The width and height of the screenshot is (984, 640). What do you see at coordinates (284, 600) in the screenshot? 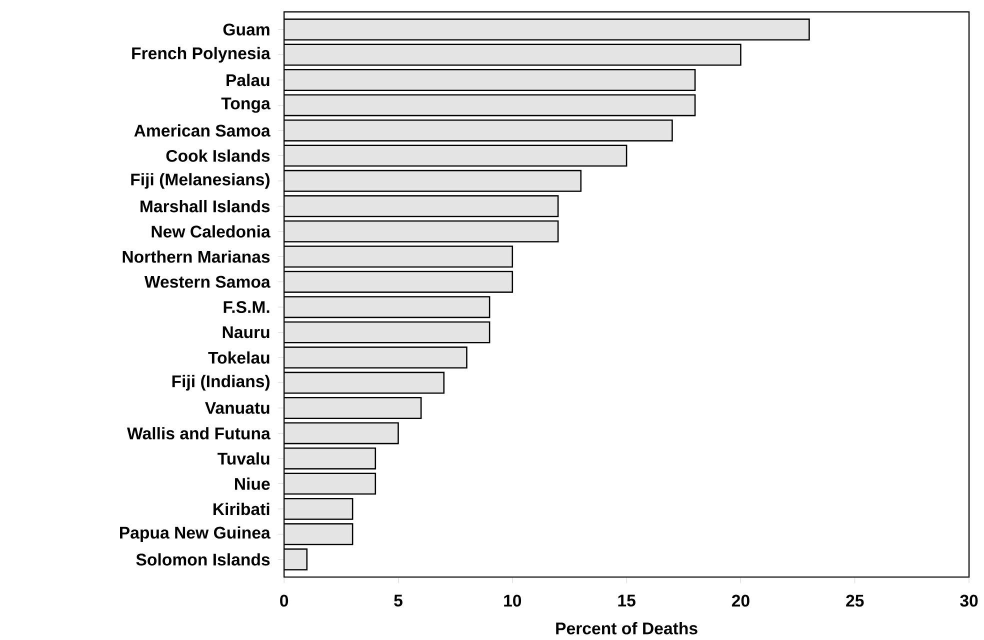
I see `x-tick-label: 0` at bounding box center [284, 600].